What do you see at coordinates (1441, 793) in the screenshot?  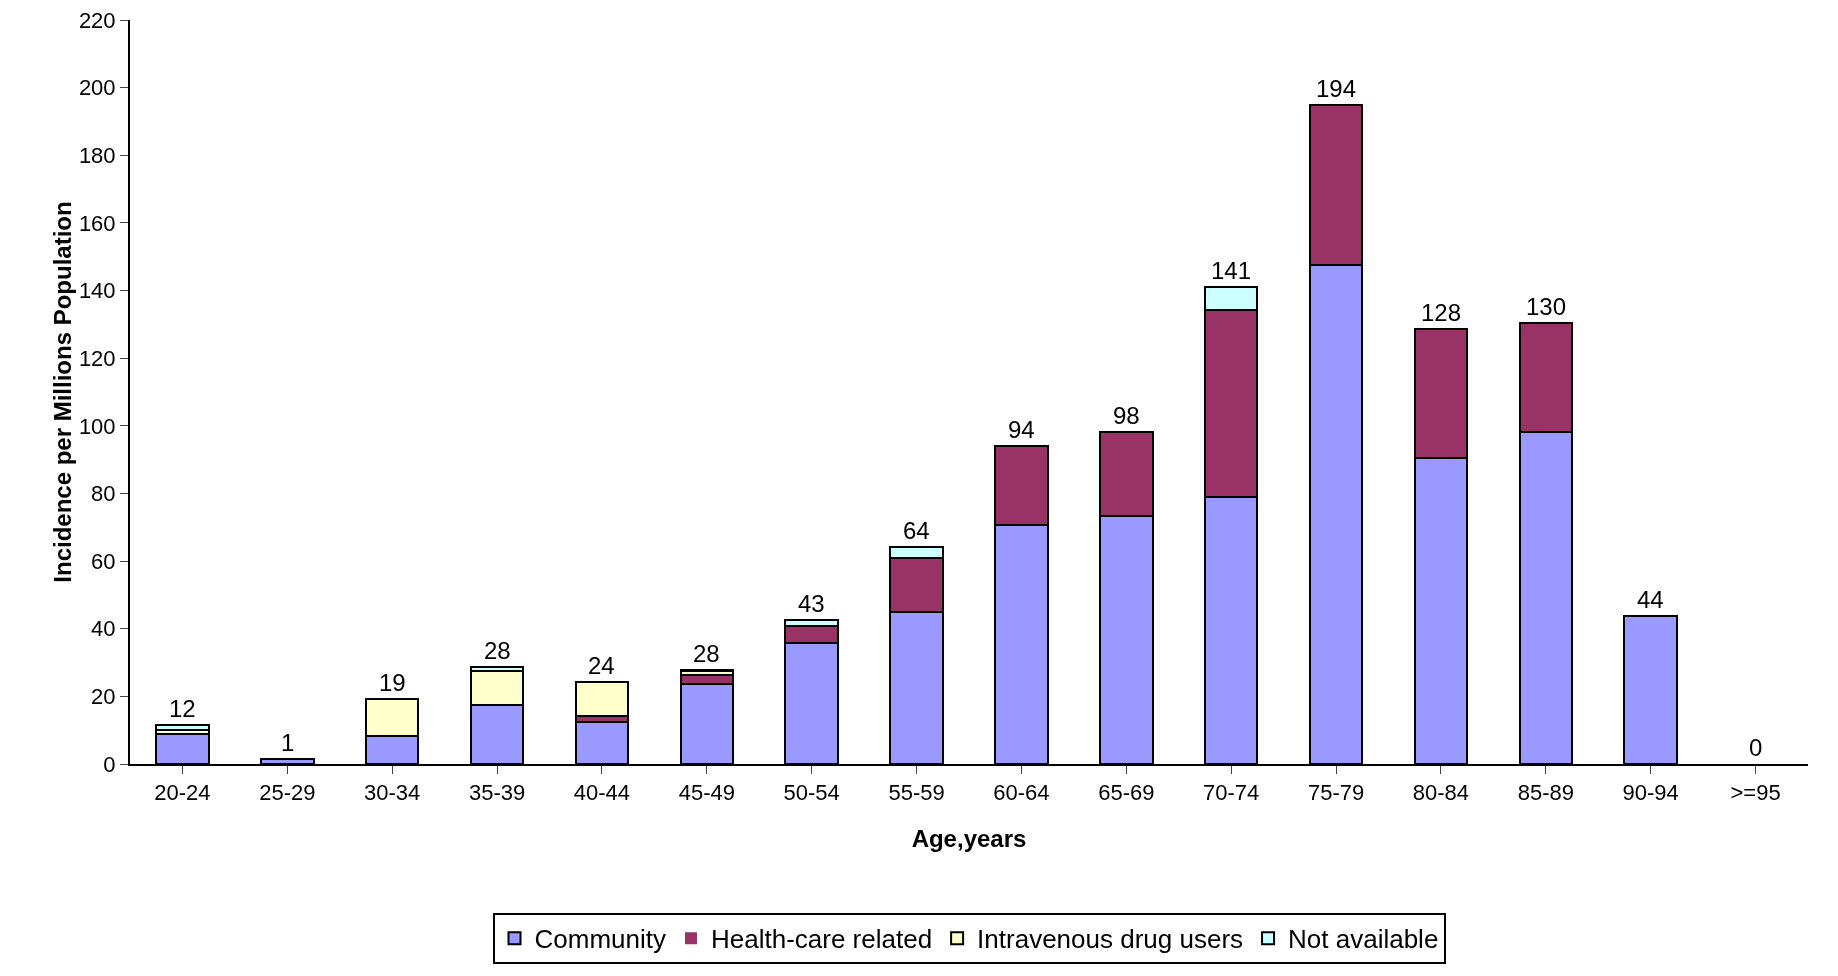 I see `x-tick-label: 80-84` at bounding box center [1441, 793].